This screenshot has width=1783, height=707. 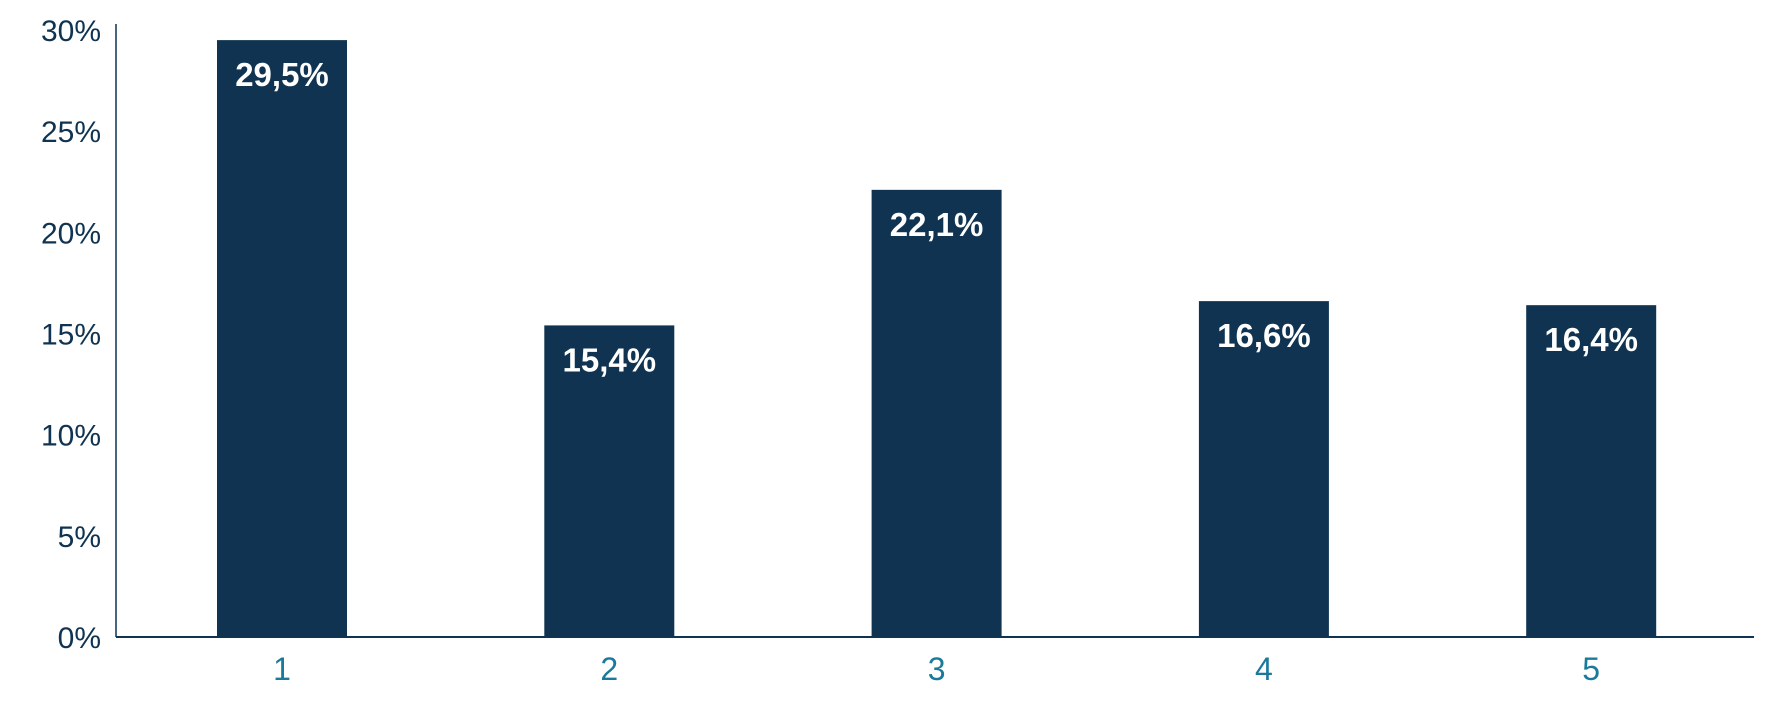 What do you see at coordinates (71, 31) in the screenshot?
I see `y-tick-label: 30%` at bounding box center [71, 31].